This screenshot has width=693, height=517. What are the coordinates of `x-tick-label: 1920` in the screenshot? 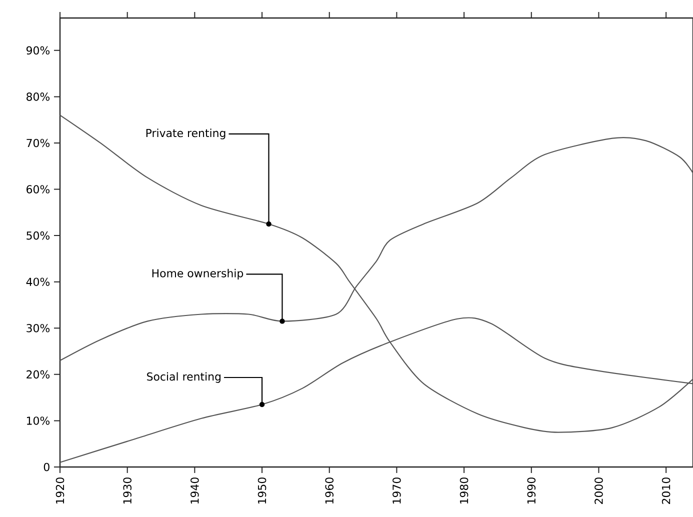 It's located at (60, 491).